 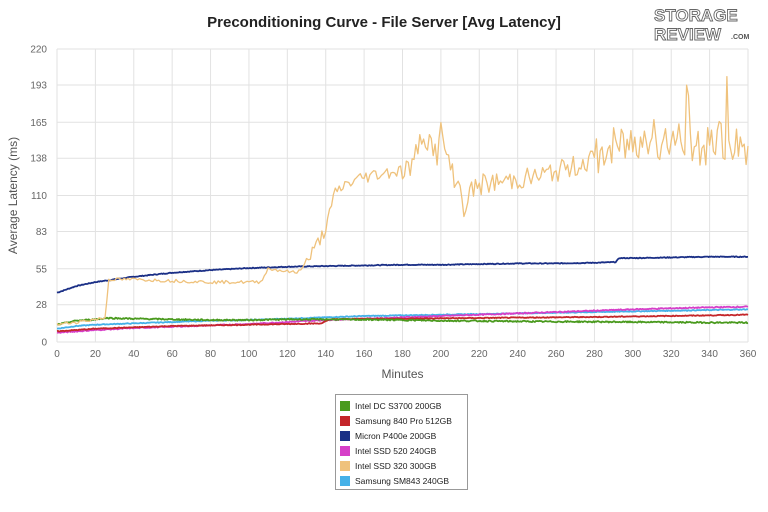 What do you see at coordinates (479, 354) in the screenshot?
I see `x-tick-label: 220` at bounding box center [479, 354].